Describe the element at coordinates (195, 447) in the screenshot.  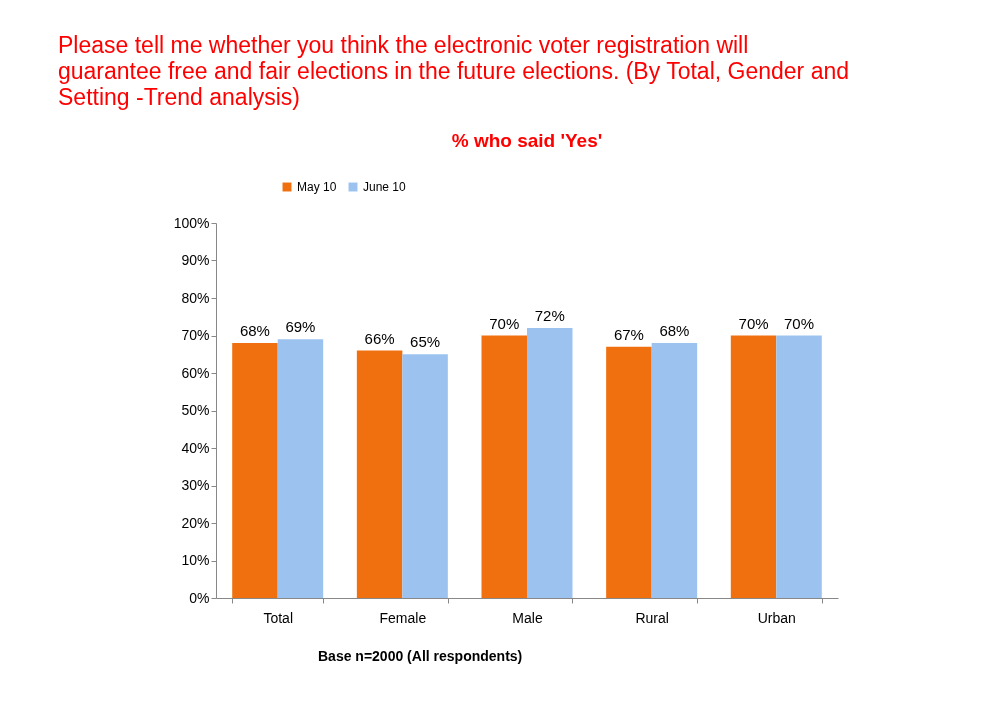
I see `y-tick-label: 40%` at that location.